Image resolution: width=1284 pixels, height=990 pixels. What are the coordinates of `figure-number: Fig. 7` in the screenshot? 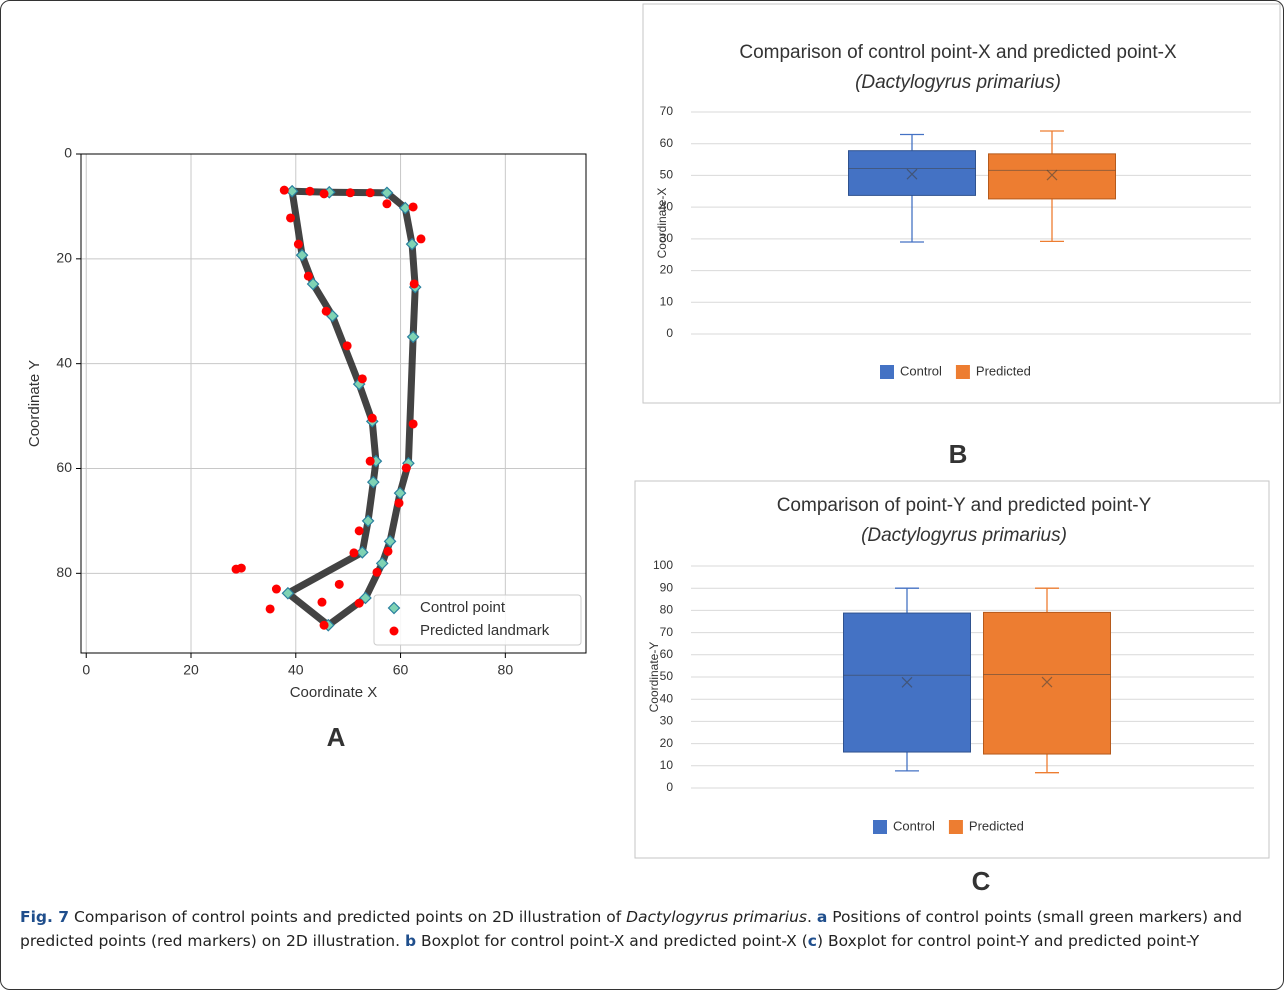 It's located at (45, 917).